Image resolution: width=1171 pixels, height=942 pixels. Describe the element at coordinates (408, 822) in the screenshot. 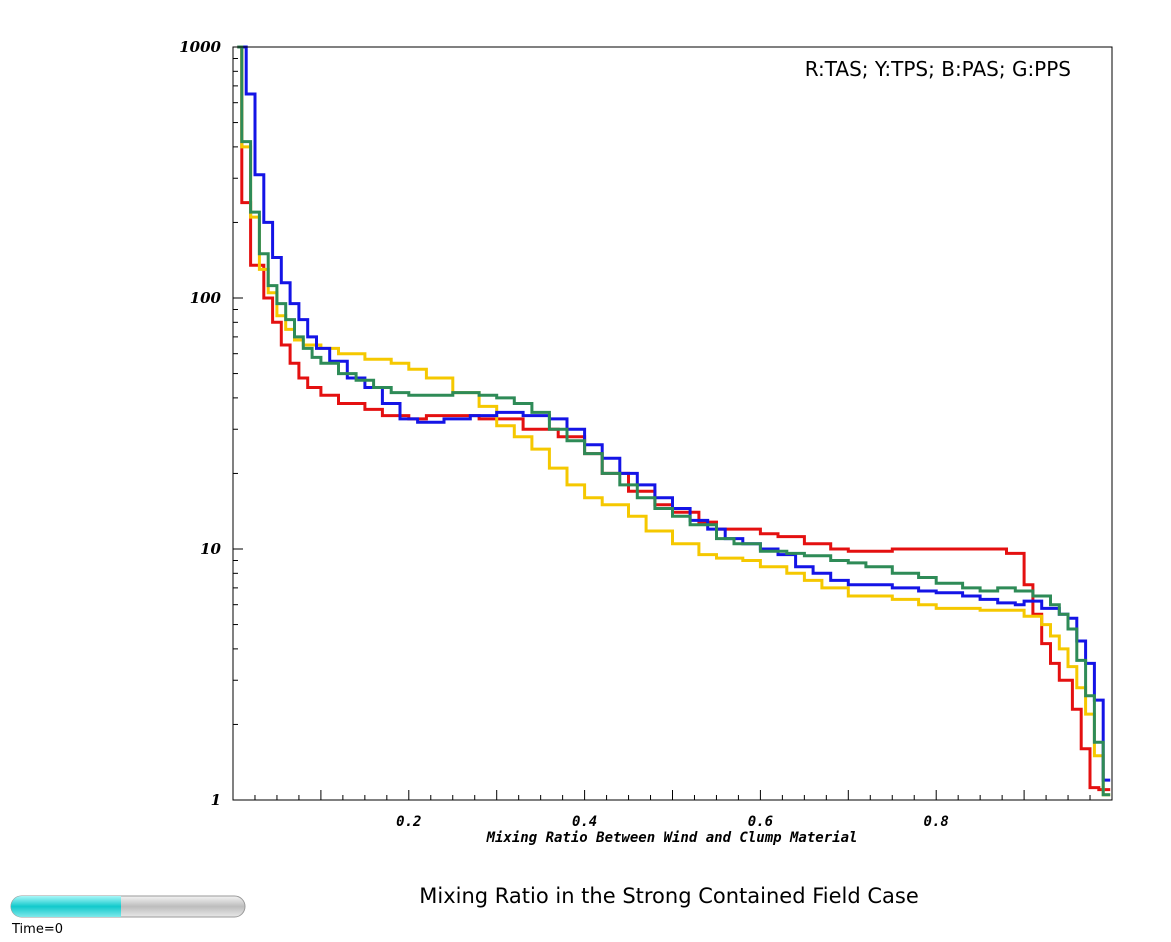

I see `x-tick-label: 0.2` at that location.